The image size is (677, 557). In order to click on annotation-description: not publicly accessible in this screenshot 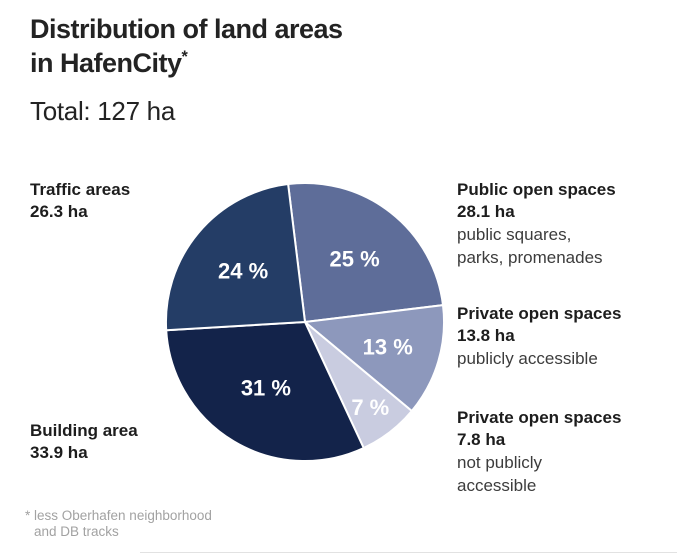, I will do `click(500, 474)`.